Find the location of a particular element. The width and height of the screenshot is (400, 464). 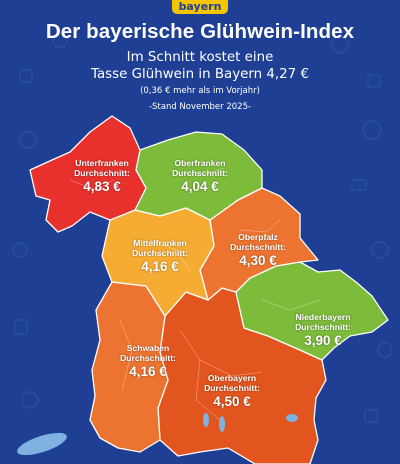

subtitle-line-1: Im Schnitt kostet eine is located at coordinates (200, 57).